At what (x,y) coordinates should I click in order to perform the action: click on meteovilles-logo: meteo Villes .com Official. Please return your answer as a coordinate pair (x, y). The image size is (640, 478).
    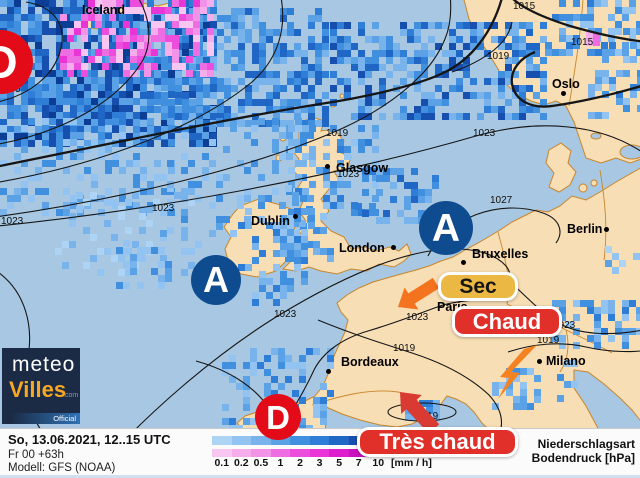
    Looking at the image, I should click on (41, 386).